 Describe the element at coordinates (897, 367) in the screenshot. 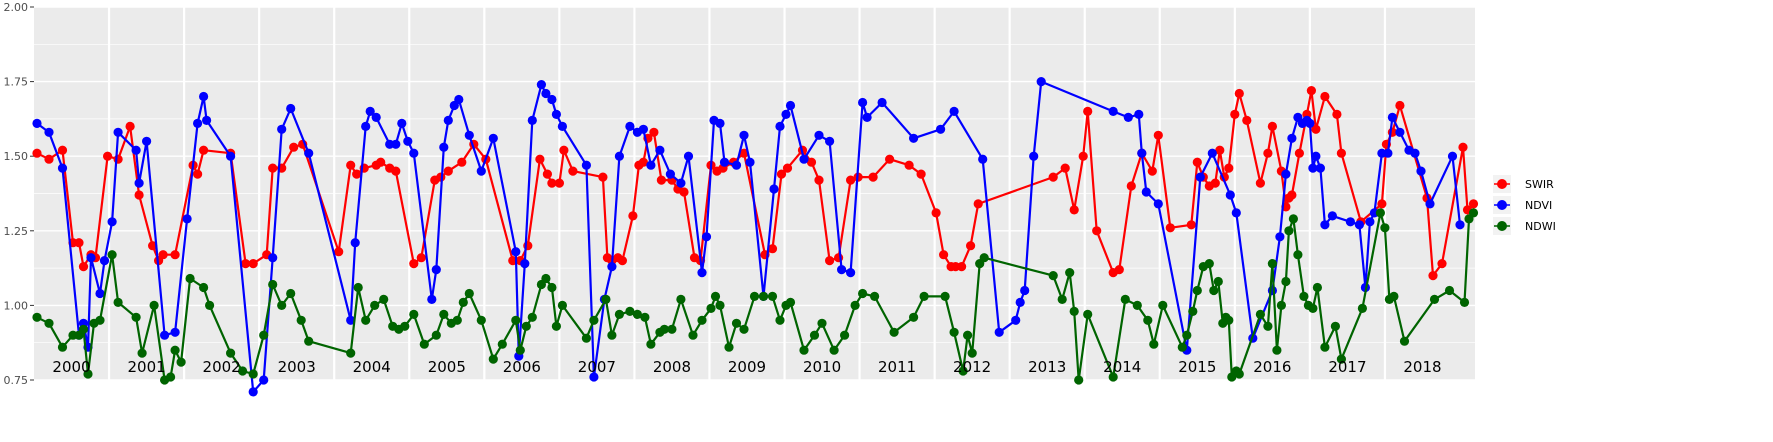

I see `year-label: 2011` at that location.